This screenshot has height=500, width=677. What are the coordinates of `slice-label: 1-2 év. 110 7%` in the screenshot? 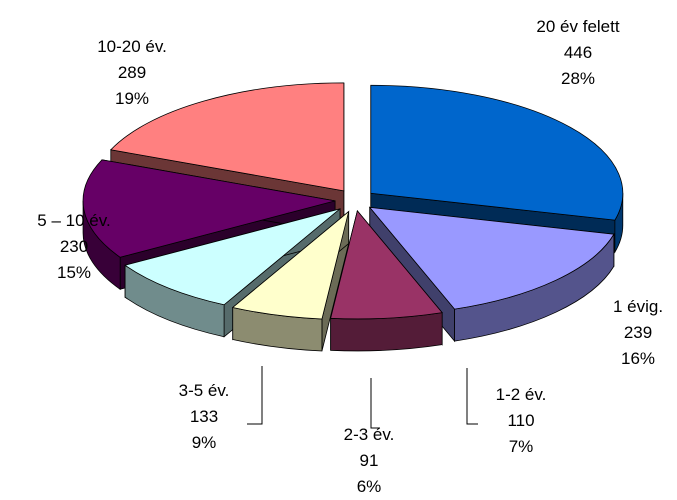 It's located at (521, 420).